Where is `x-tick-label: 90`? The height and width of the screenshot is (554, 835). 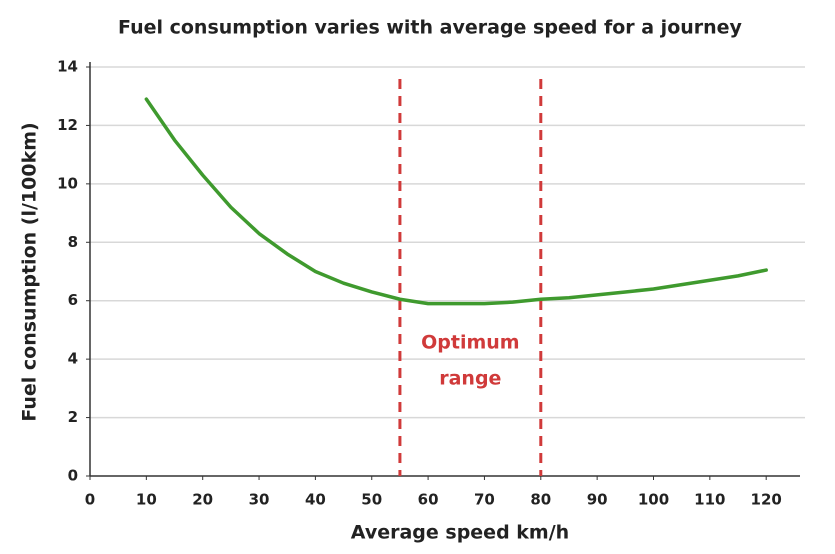
x-tick-label: 90 is located at coordinates (597, 500).